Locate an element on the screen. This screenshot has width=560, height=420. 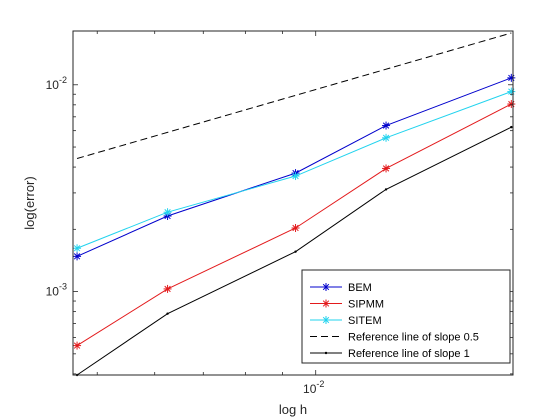
legend-marker-sitem is located at coordinates (326, 320).